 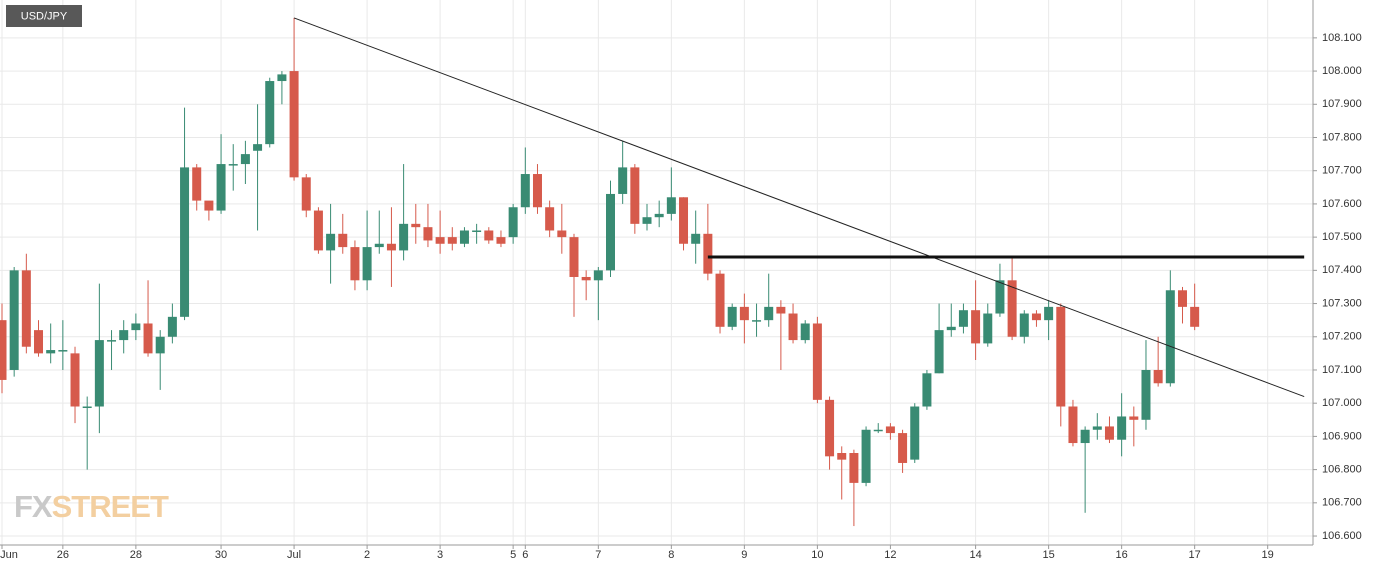 I want to click on y-tick-label: 108.100, so click(x=1342, y=38).